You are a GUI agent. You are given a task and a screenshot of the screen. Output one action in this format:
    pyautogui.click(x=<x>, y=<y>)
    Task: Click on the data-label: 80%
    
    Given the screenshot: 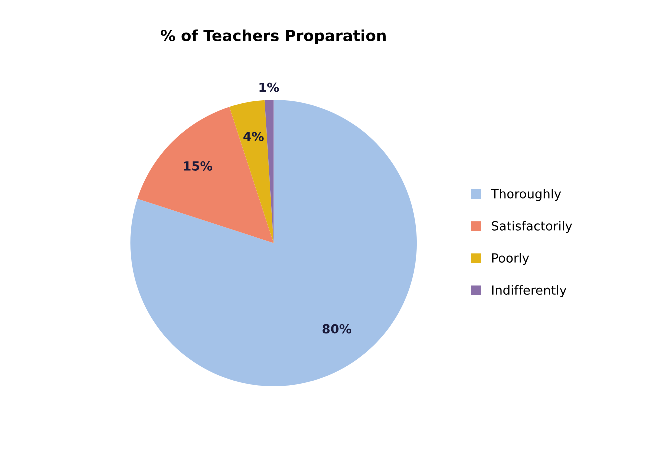 What is the action you would take?
    pyautogui.click(x=337, y=329)
    